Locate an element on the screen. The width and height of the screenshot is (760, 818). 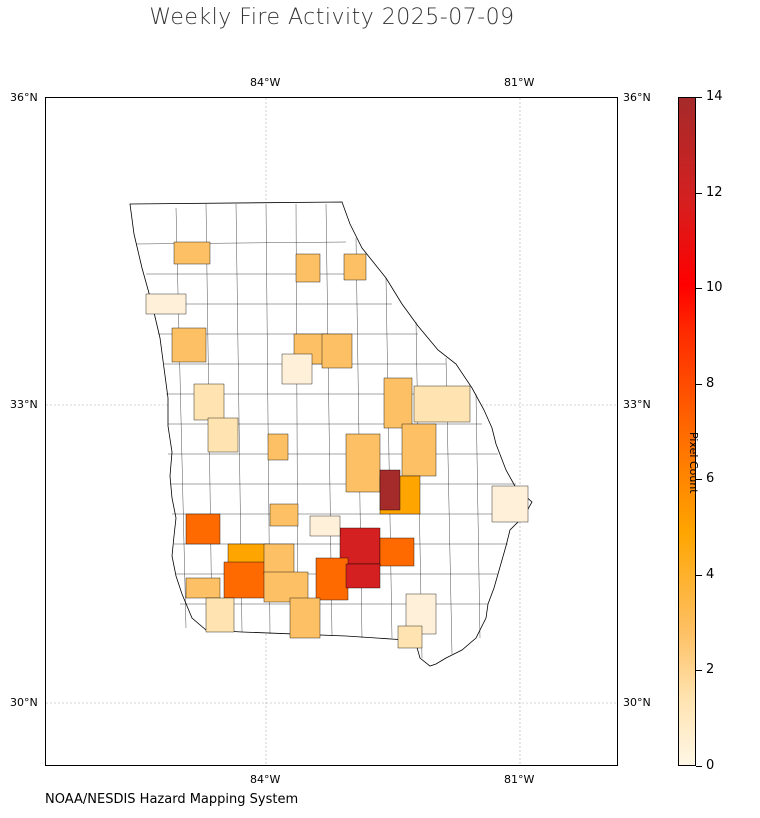
lat-tick-left-30: 30°N is located at coordinates (24, 702).